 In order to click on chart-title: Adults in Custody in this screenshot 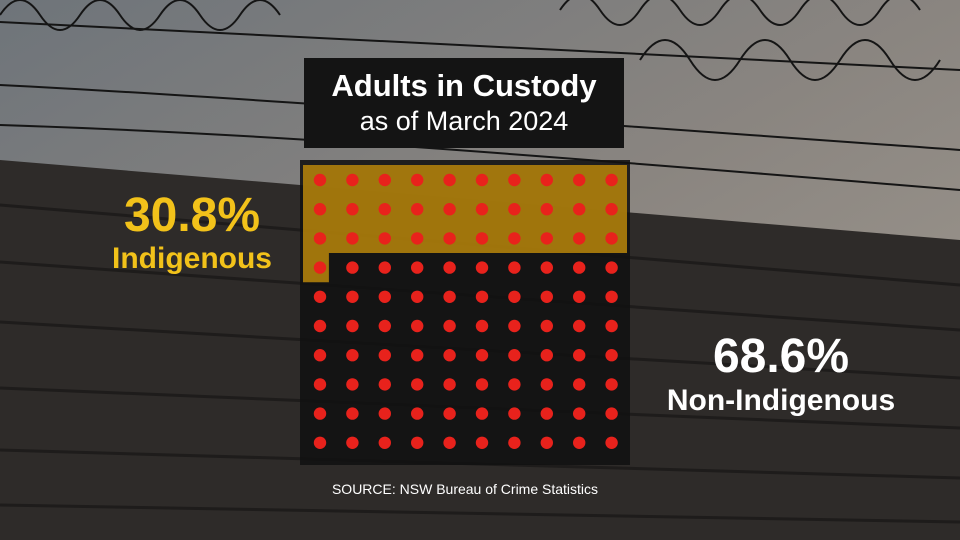, I will do `click(464, 85)`.